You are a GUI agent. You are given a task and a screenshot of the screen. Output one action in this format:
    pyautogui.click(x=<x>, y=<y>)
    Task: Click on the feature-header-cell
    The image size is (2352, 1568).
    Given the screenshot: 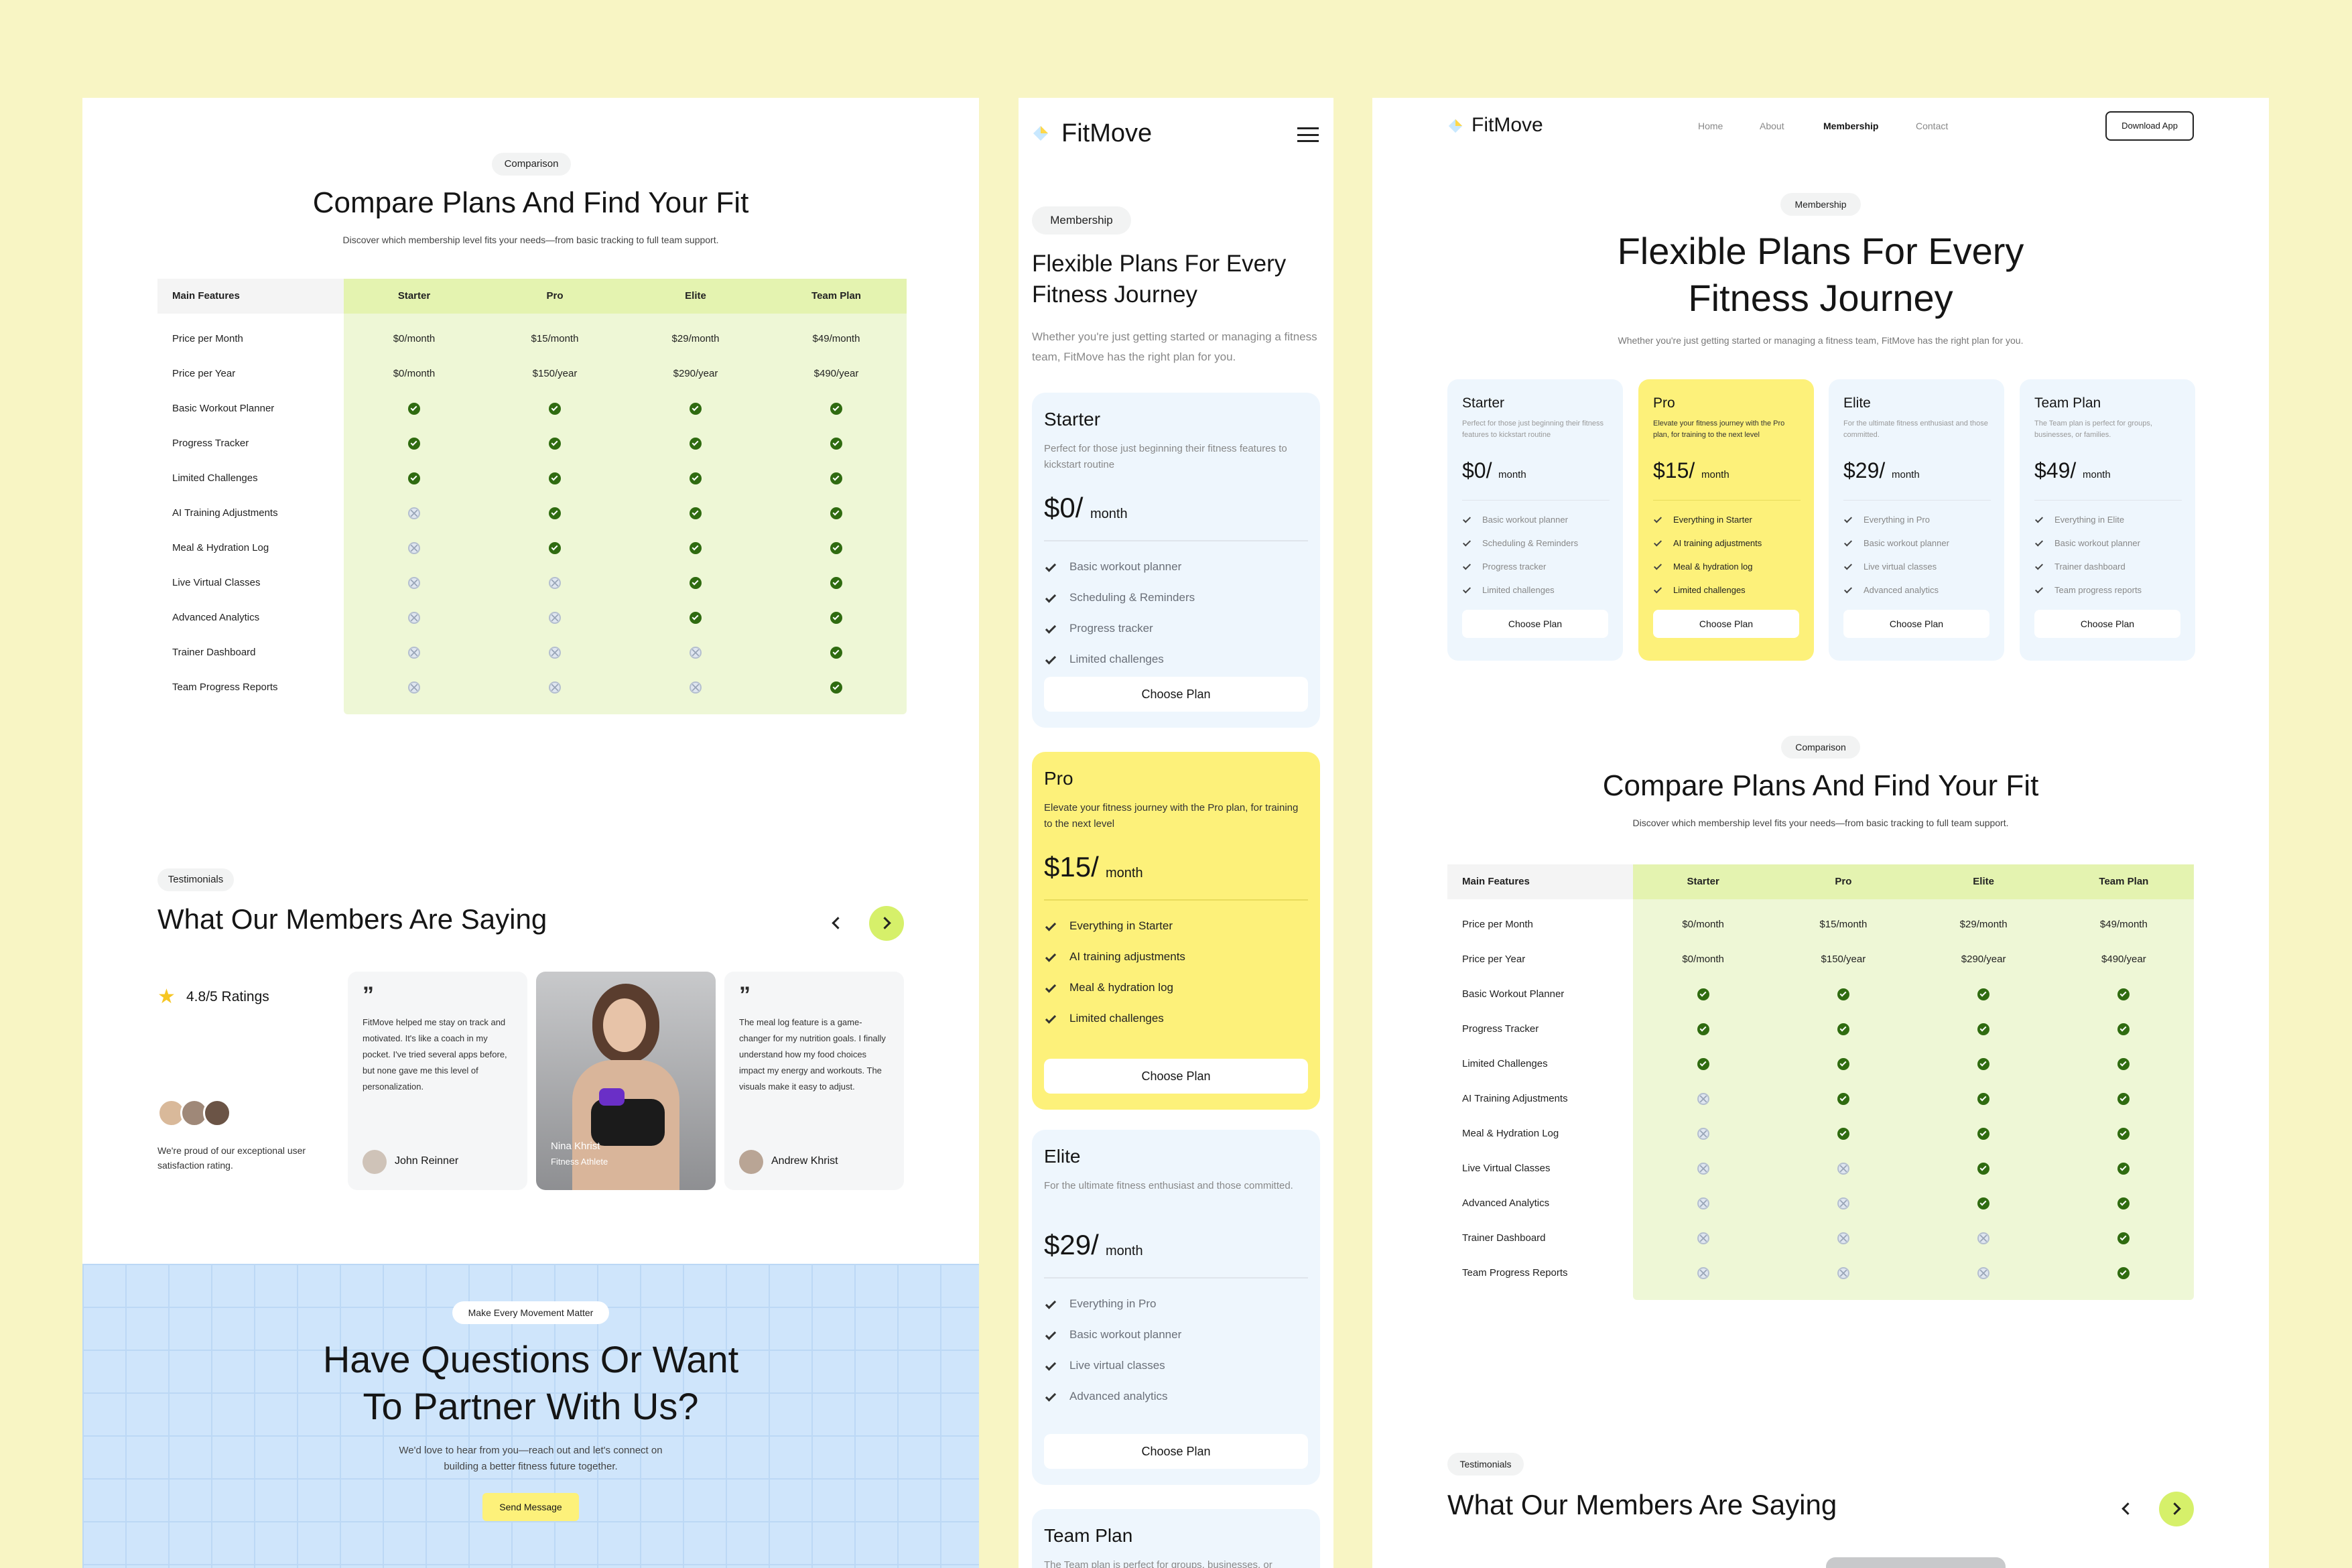 What is the action you would take?
    pyautogui.click(x=1540, y=881)
    